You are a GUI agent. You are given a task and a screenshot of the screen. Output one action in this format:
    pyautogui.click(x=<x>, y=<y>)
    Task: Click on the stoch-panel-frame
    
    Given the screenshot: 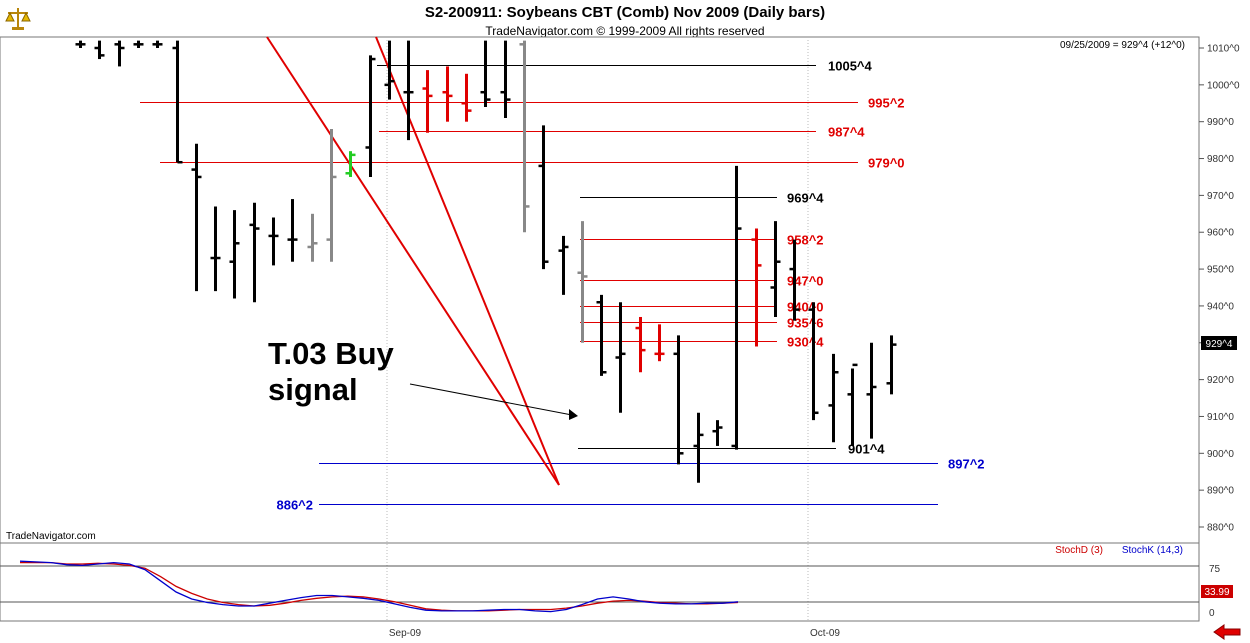 What is the action you would take?
    pyautogui.click(x=600, y=582)
    